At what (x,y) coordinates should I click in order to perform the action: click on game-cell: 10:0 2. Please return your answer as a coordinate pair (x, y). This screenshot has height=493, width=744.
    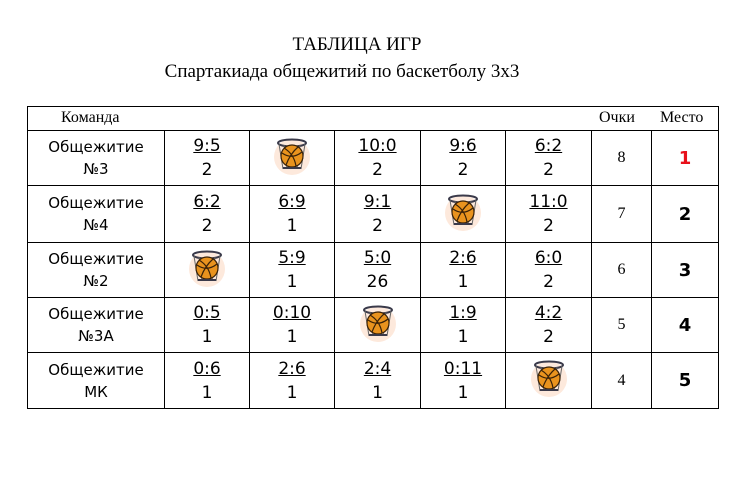
    Looking at the image, I should click on (377, 158).